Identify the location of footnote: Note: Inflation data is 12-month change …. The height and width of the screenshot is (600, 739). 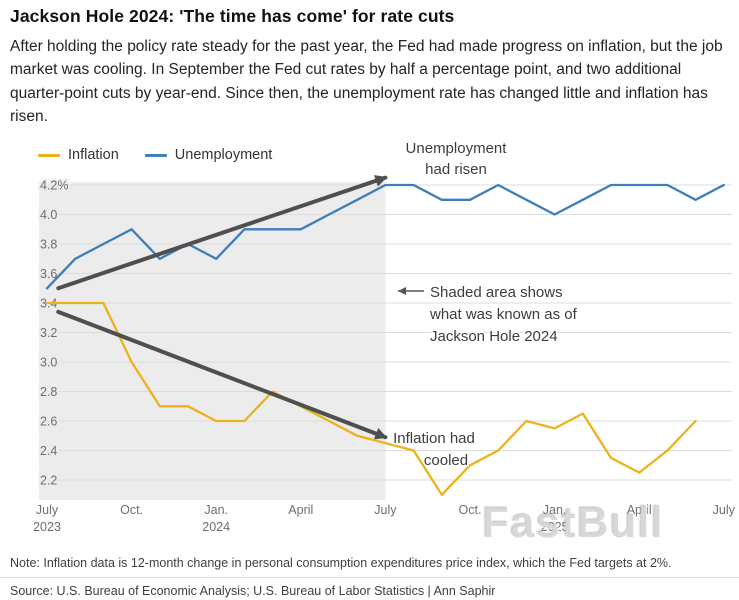
(341, 563).